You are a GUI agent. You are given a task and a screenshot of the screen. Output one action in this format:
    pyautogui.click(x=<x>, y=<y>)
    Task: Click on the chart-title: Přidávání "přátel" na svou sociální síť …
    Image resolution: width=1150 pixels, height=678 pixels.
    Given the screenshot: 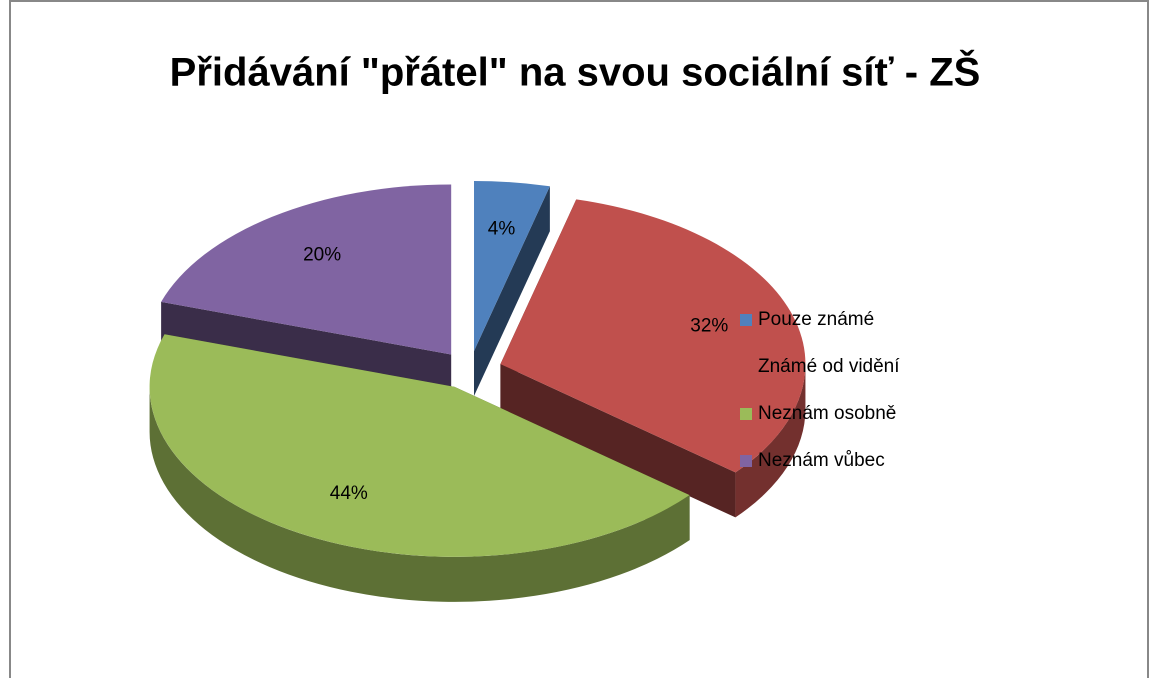 What is the action you would take?
    pyautogui.click(x=575, y=72)
    